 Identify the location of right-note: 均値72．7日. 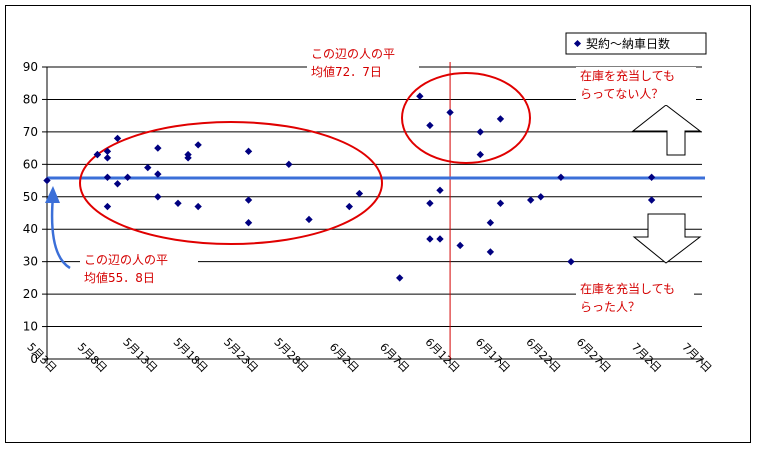
(346, 71).